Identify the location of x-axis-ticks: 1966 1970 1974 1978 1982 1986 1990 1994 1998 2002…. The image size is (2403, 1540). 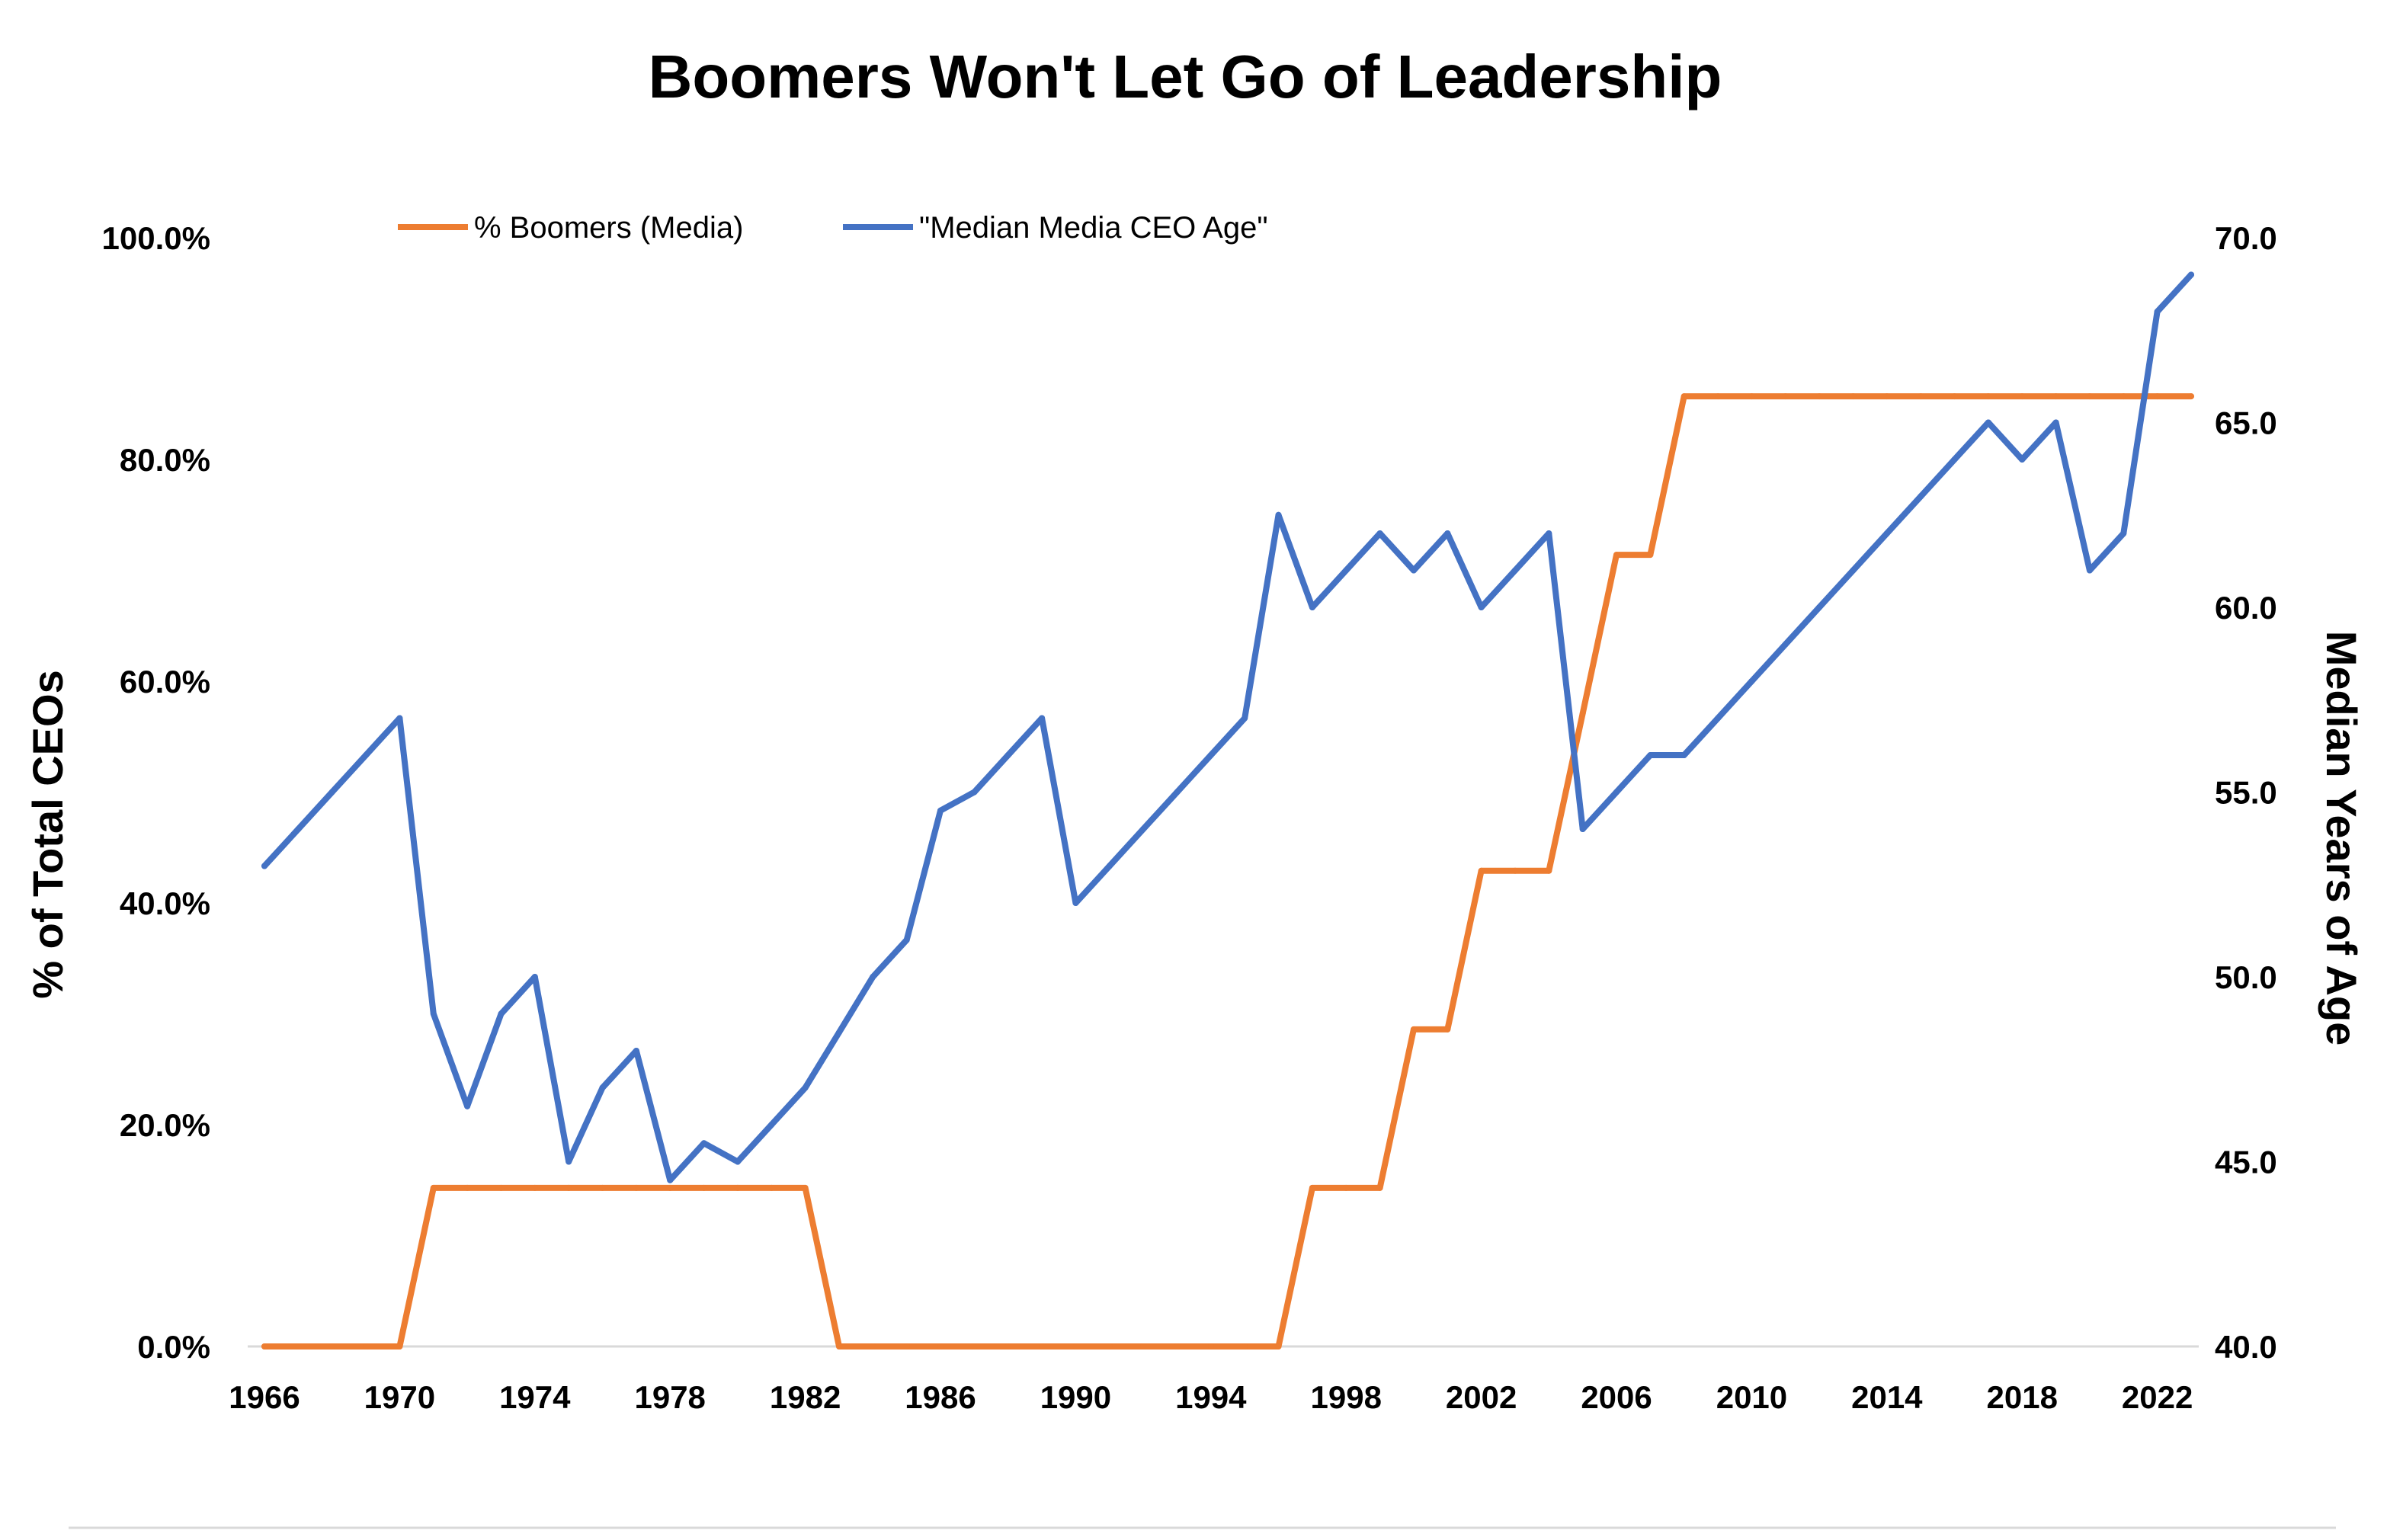
(1211, 1397).